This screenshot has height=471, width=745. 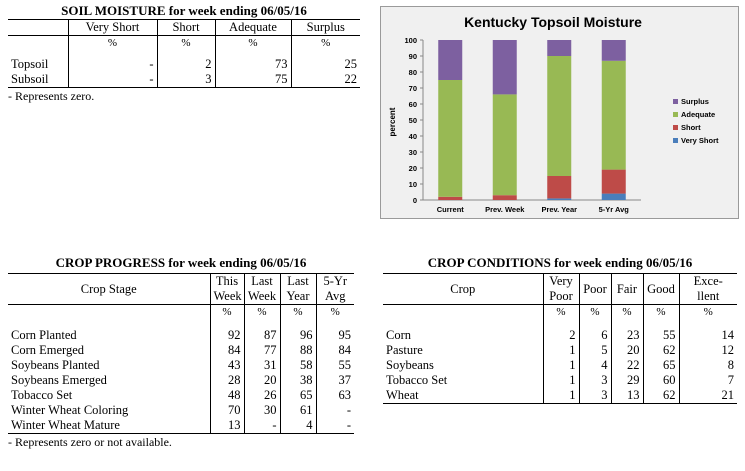 I want to click on chart-legend-label: Short, so click(x=691, y=127).